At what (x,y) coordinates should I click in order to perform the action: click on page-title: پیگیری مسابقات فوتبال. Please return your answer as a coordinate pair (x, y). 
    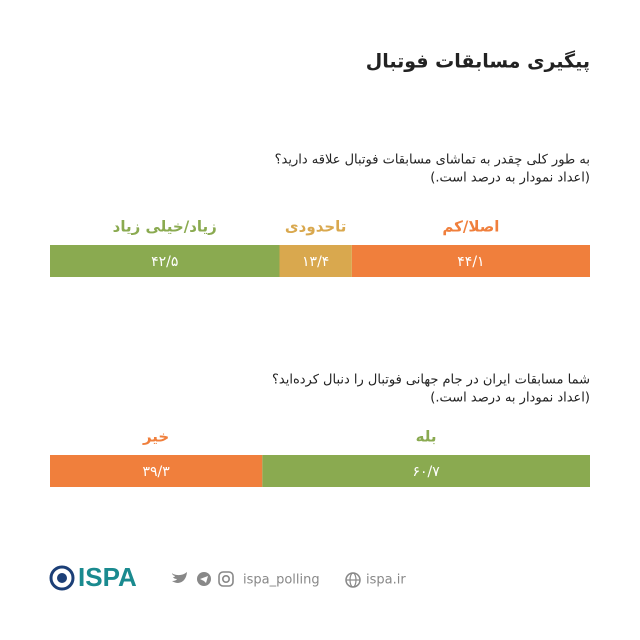
    Looking at the image, I should click on (478, 61).